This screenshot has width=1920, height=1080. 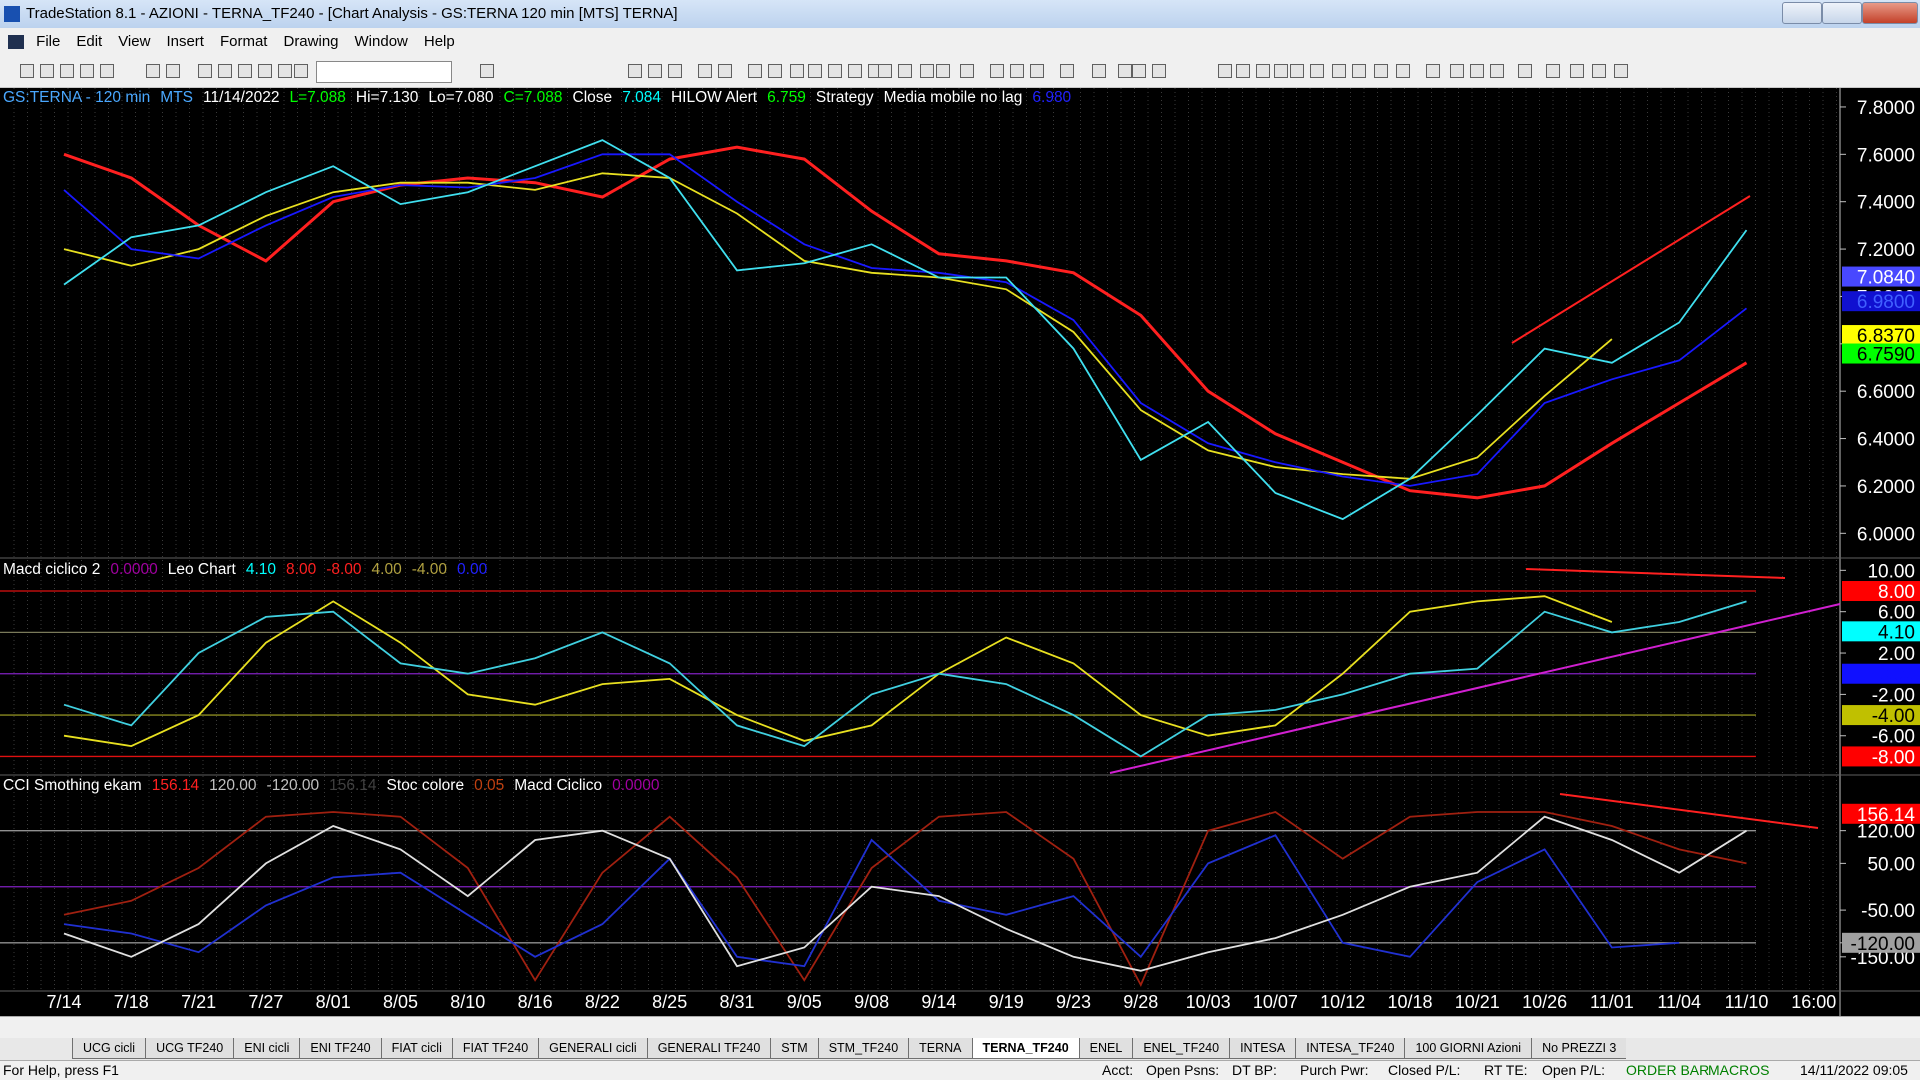 What do you see at coordinates (708, 1048) in the screenshot?
I see `sheet-tab: GENERALI TF240` at bounding box center [708, 1048].